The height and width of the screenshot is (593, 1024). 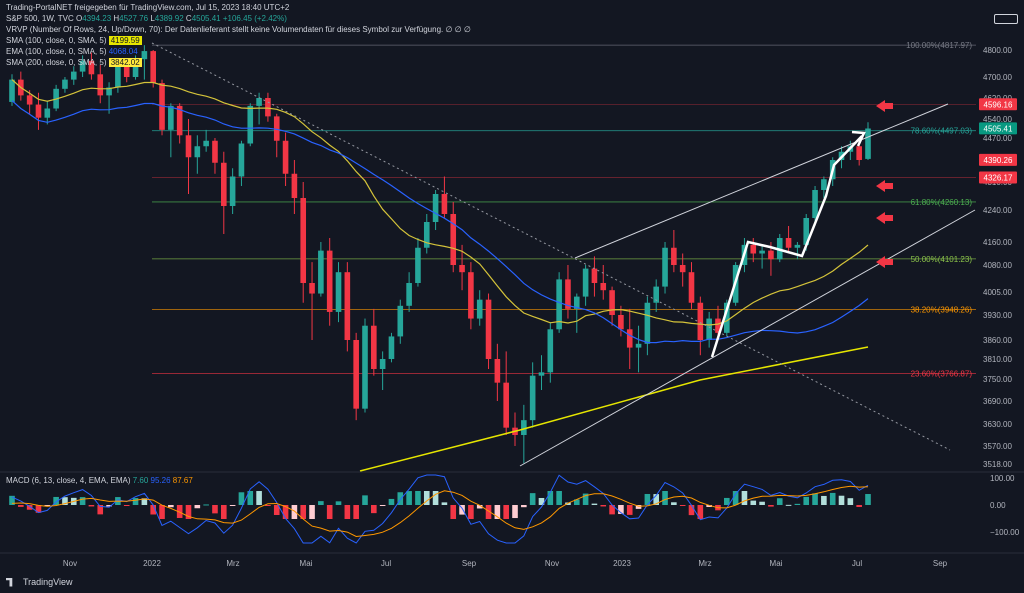 What do you see at coordinates (97, 18) in the screenshot?
I see `ohlc-open: 4394.23` at bounding box center [97, 18].